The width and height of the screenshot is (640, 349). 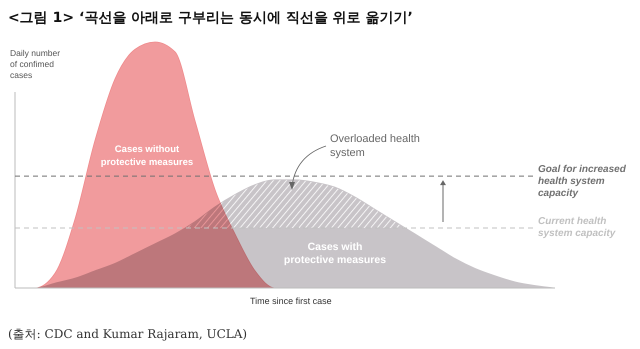 What do you see at coordinates (375, 146) in the screenshot?
I see `annotation: Overloaded health system` at bounding box center [375, 146].